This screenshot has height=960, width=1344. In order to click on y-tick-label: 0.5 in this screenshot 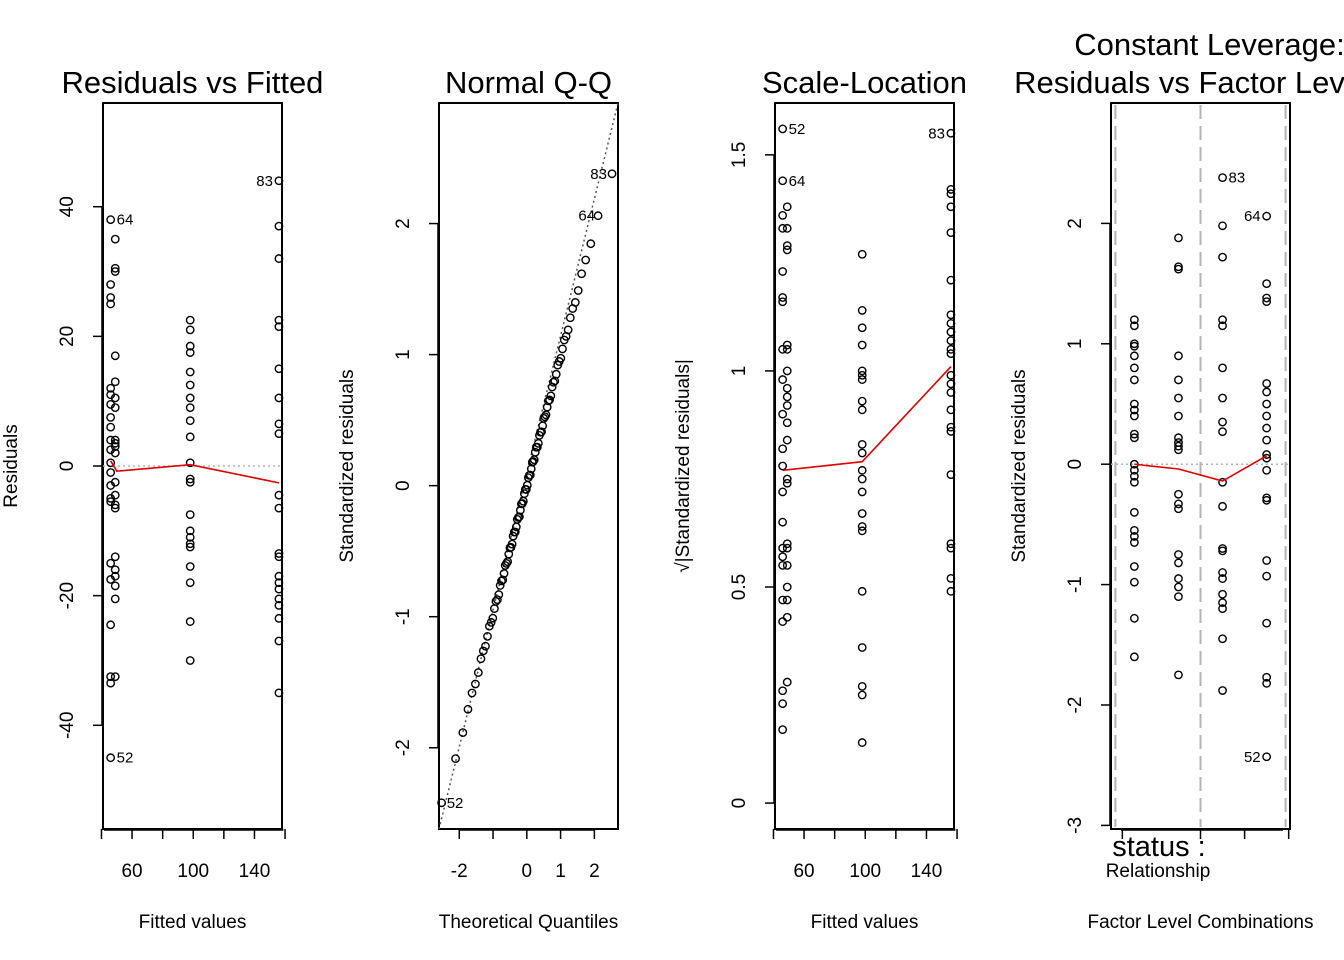, I will do `click(739, 587)`.